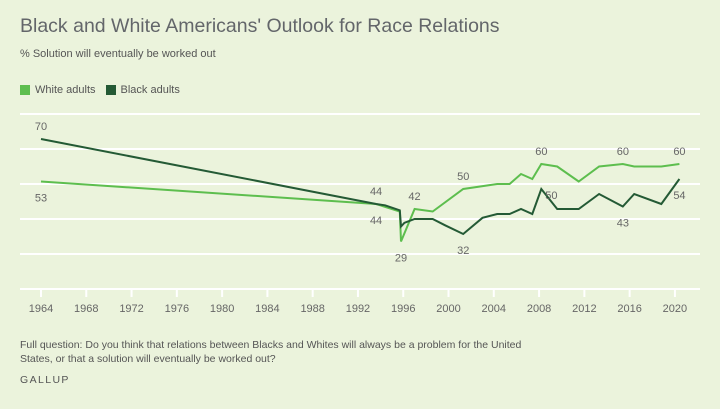 The image size is (720, 409). Describe the element at coordinates (414, 197) in the screenshot. I see `data-label-white-adults: 42` at that location.